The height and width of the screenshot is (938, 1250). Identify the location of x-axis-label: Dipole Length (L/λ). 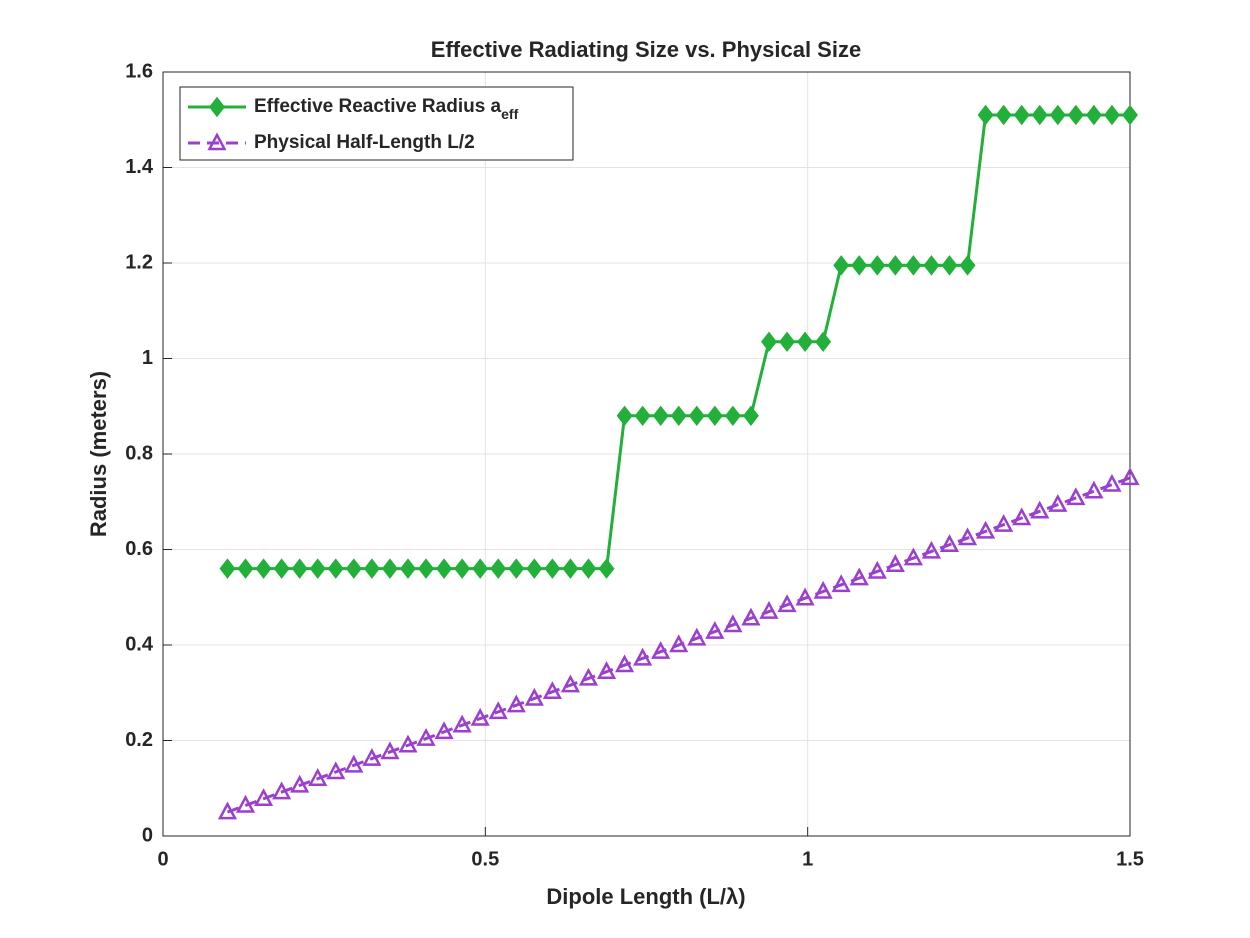
(645, 896).